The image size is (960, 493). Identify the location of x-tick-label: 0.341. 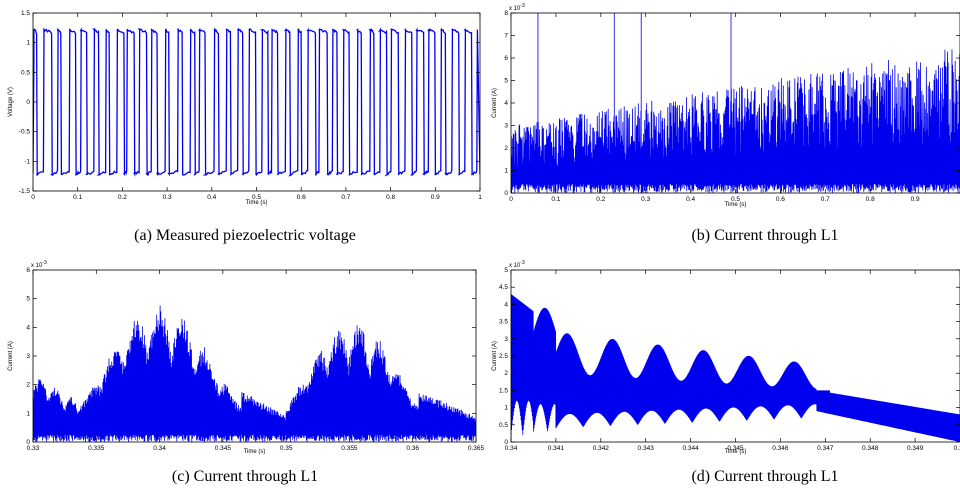
(556, 448).